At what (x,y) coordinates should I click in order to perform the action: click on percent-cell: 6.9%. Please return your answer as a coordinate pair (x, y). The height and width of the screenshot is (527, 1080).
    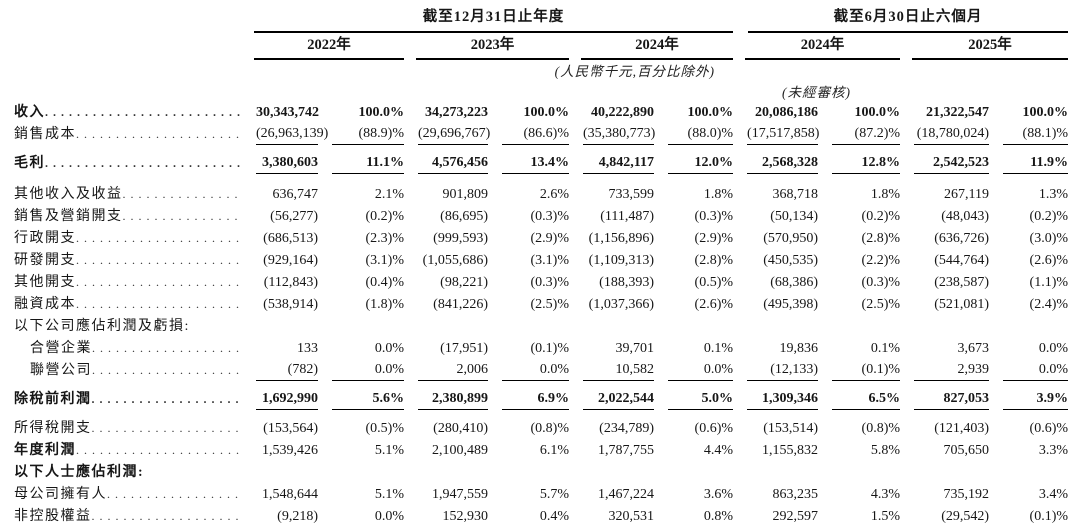
    Looking at the image, I should click on (528, 397).